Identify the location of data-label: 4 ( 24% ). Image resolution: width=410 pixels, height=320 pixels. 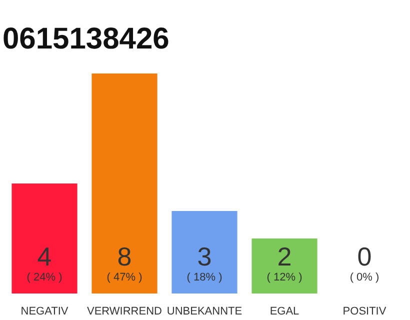
(44, 263).